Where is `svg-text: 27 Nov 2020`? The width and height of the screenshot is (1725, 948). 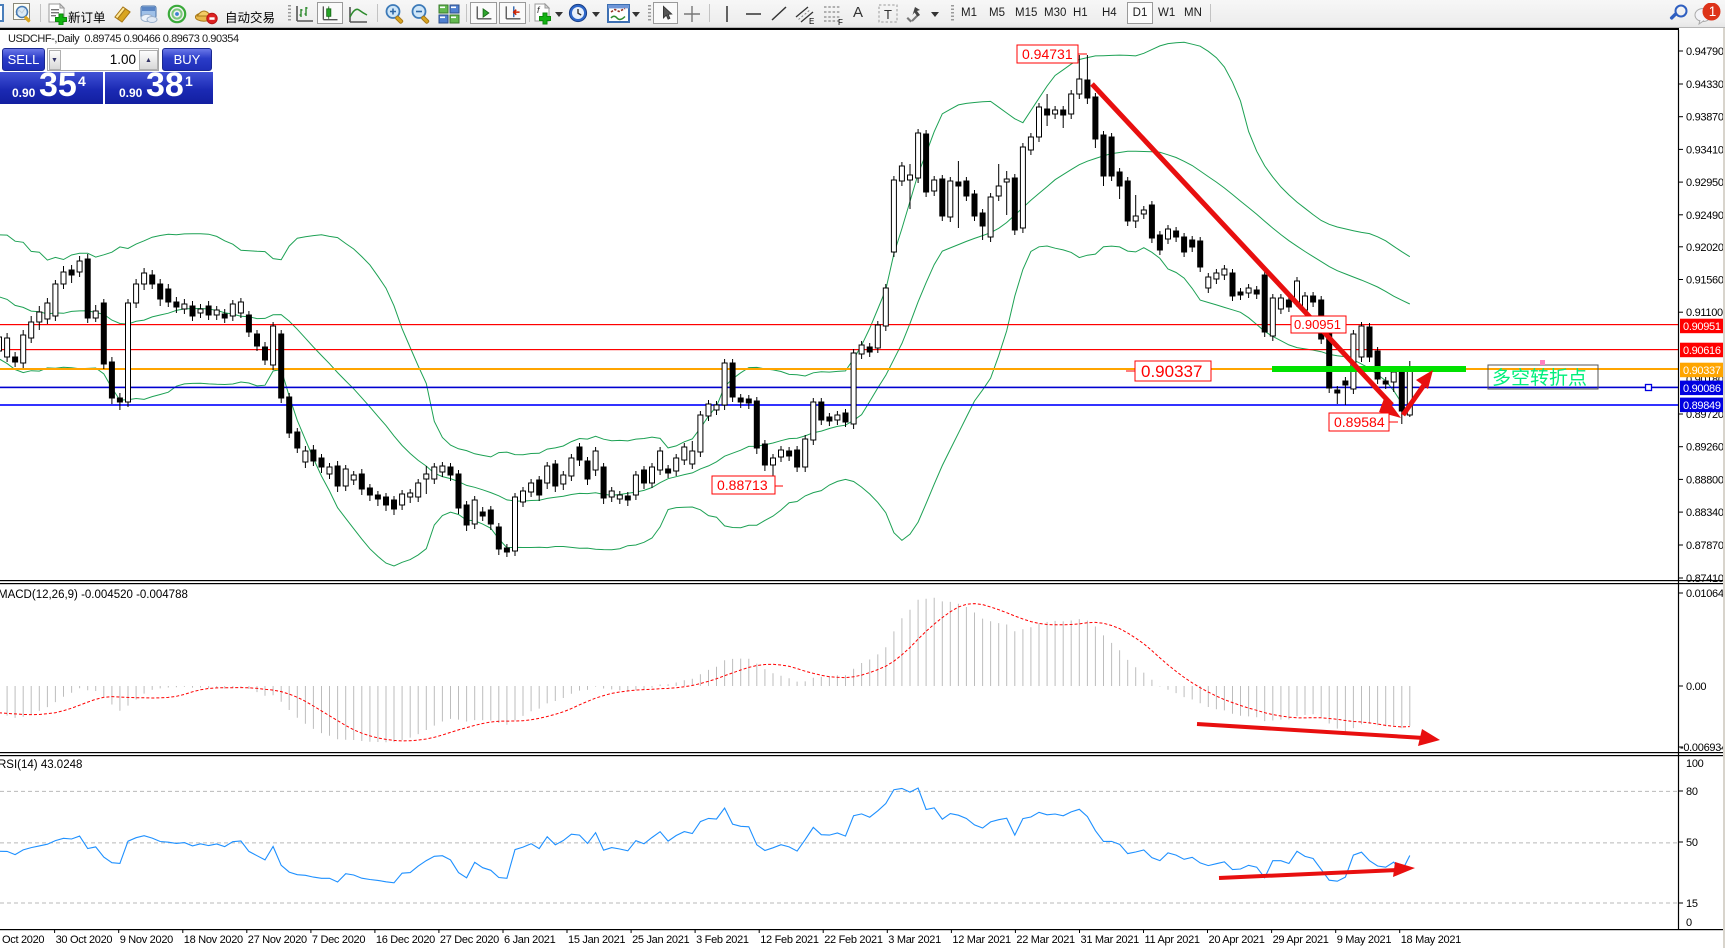 svg-text: 27 Nov 2020 is located at coordinates (277, 940).